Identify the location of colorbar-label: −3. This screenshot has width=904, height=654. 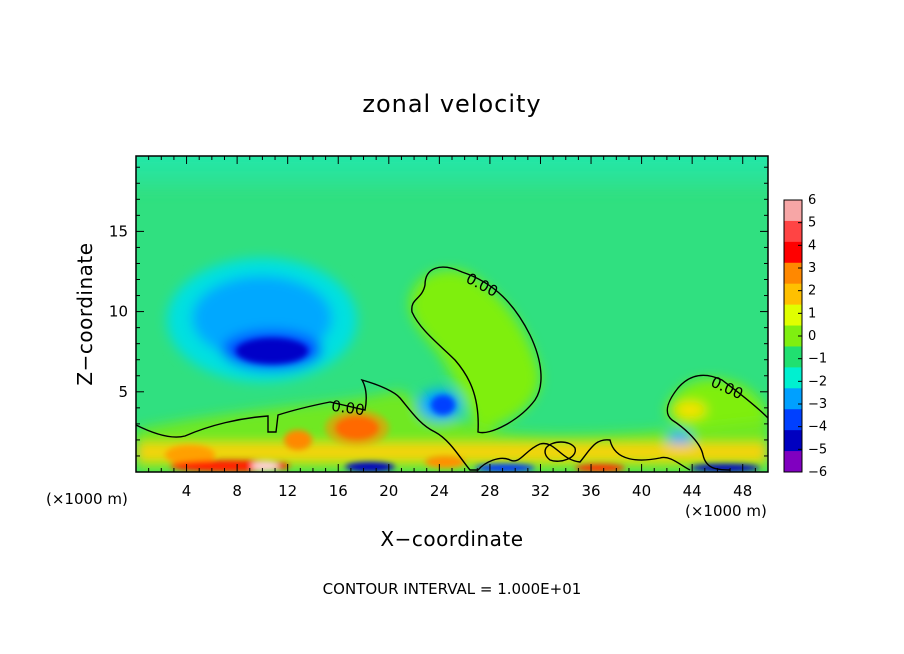
(817, 404).